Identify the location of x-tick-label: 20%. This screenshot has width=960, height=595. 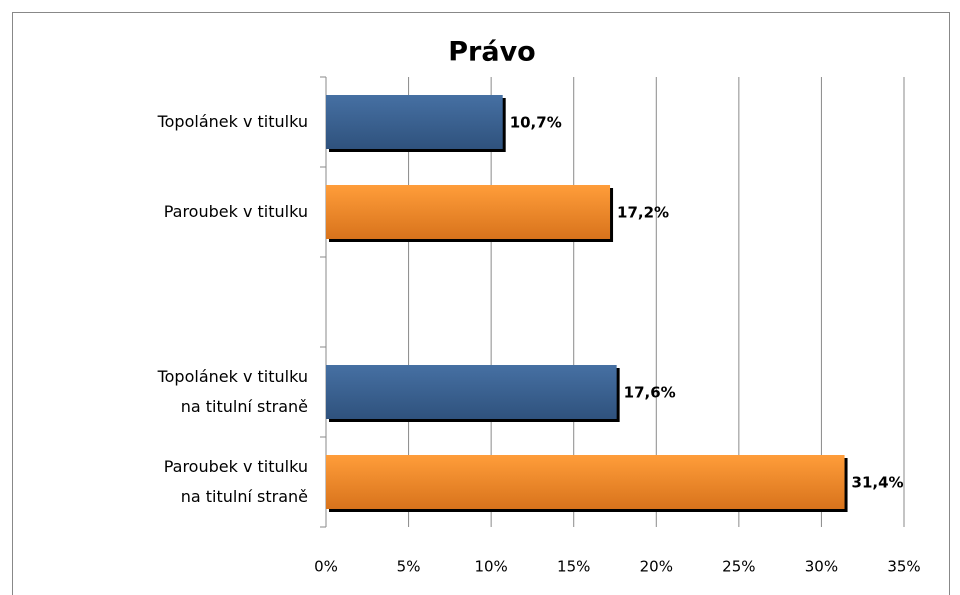
(656, 567).